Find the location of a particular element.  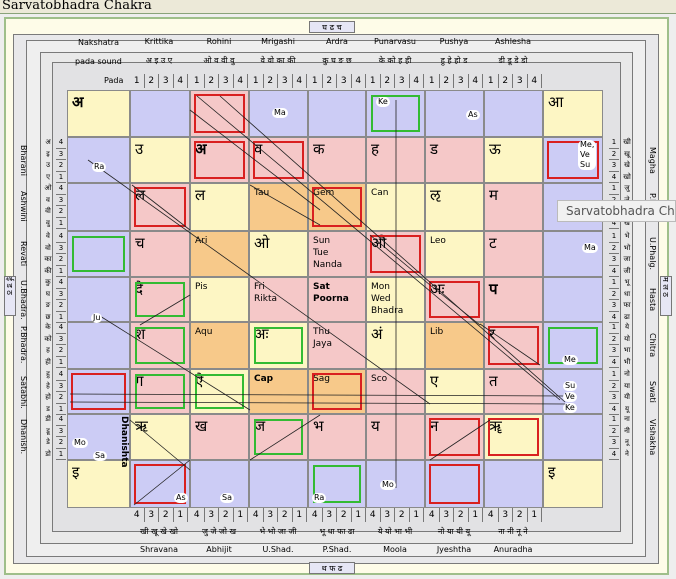

left-sound-6-1: डू is located at coordinates (48, 430).